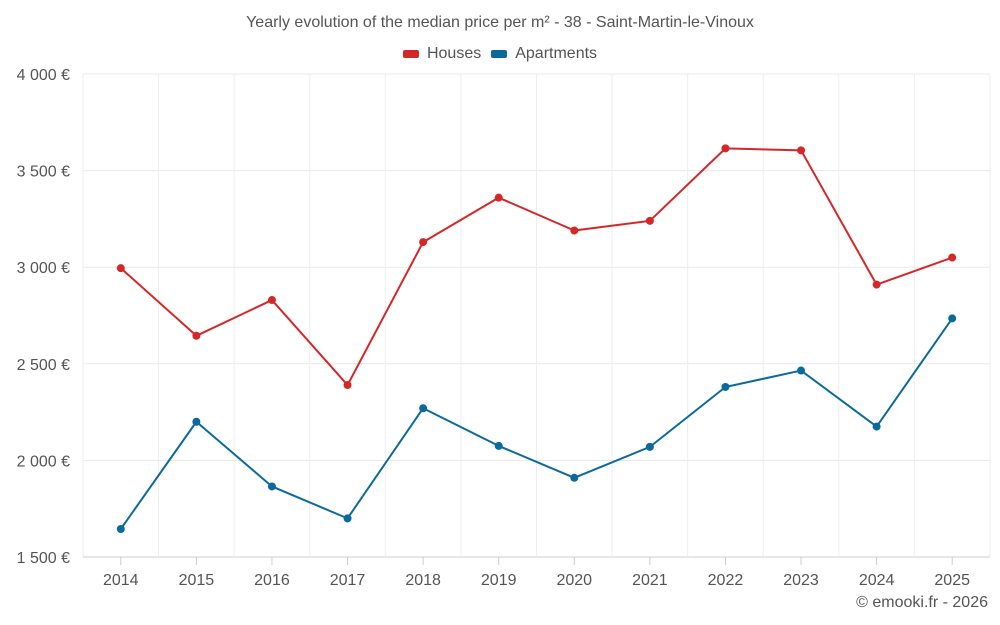  I want to click on x-tick-label: 2017, so click(348, 580).